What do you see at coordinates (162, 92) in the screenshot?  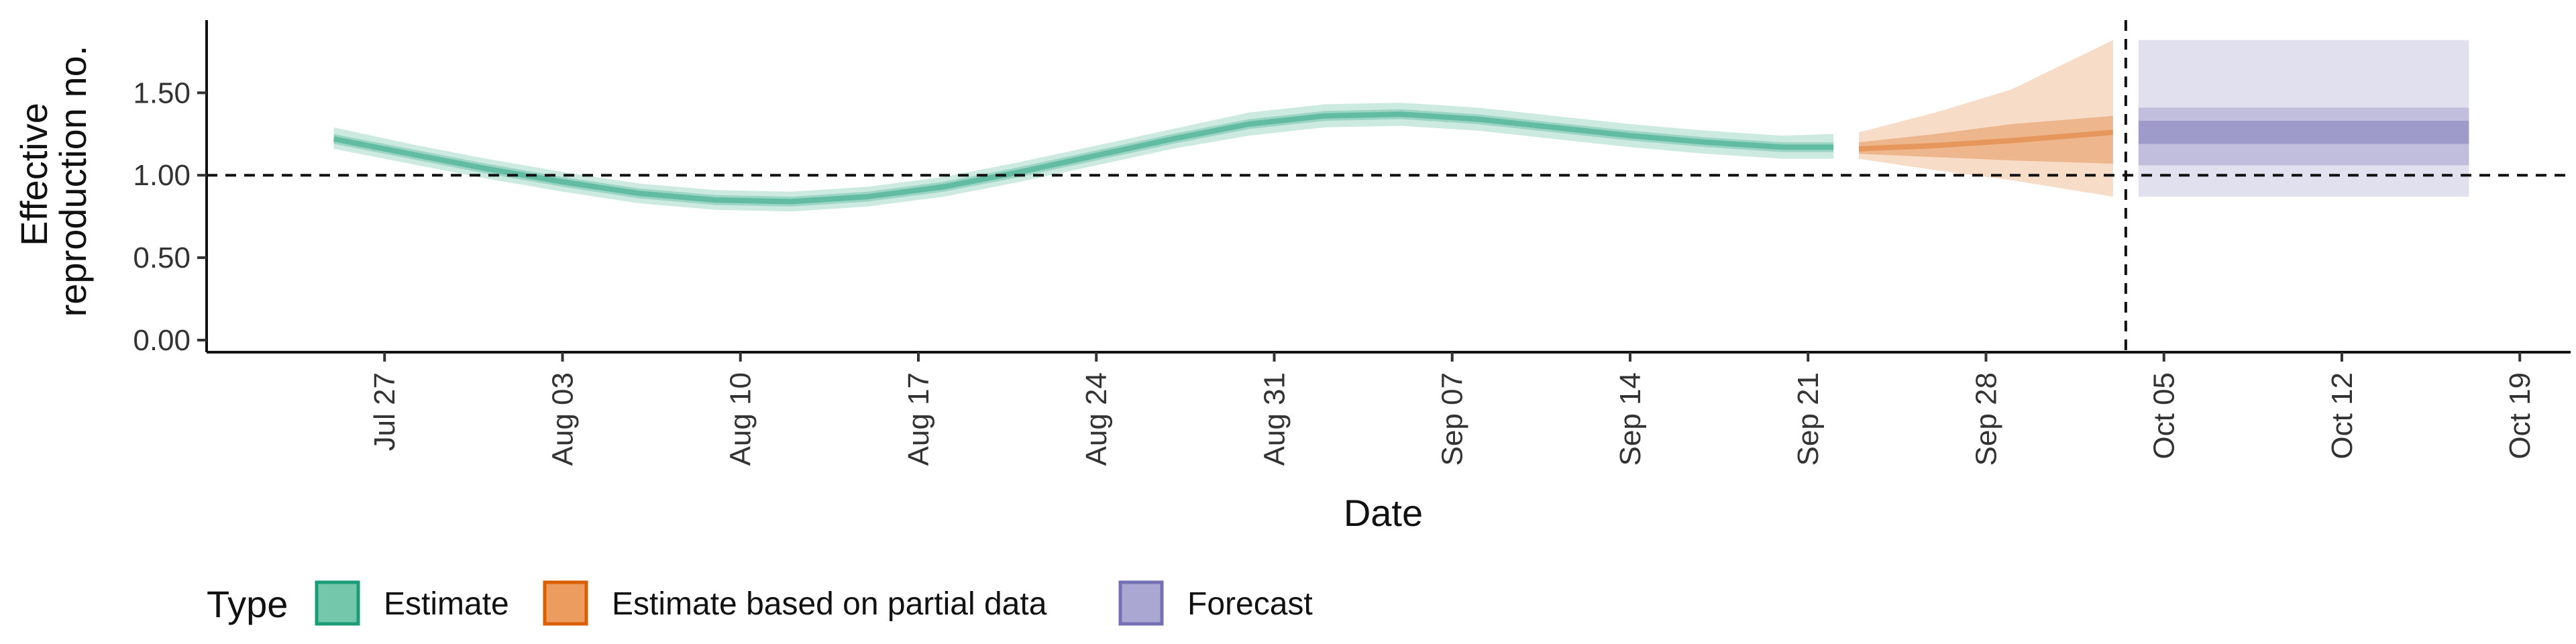 I see `y-tick-label: 1.50` at bounding box center [162, 92].